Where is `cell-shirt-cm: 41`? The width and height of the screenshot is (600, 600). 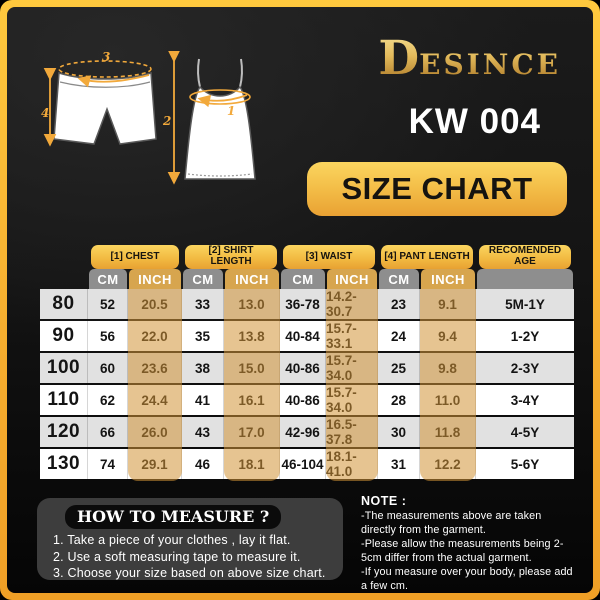 cell-shirt-cm: 41 is located at coordinates (203, 400).